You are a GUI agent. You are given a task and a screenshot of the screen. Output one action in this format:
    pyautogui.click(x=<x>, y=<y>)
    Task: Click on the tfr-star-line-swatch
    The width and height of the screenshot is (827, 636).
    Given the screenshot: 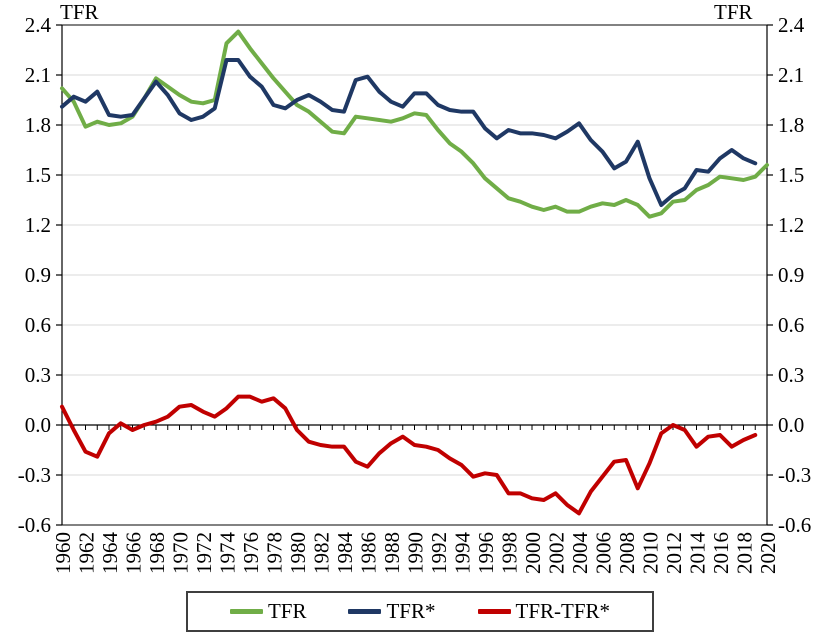 What is the action you would take?
    pyautogui.click(x=365, y=611)
    